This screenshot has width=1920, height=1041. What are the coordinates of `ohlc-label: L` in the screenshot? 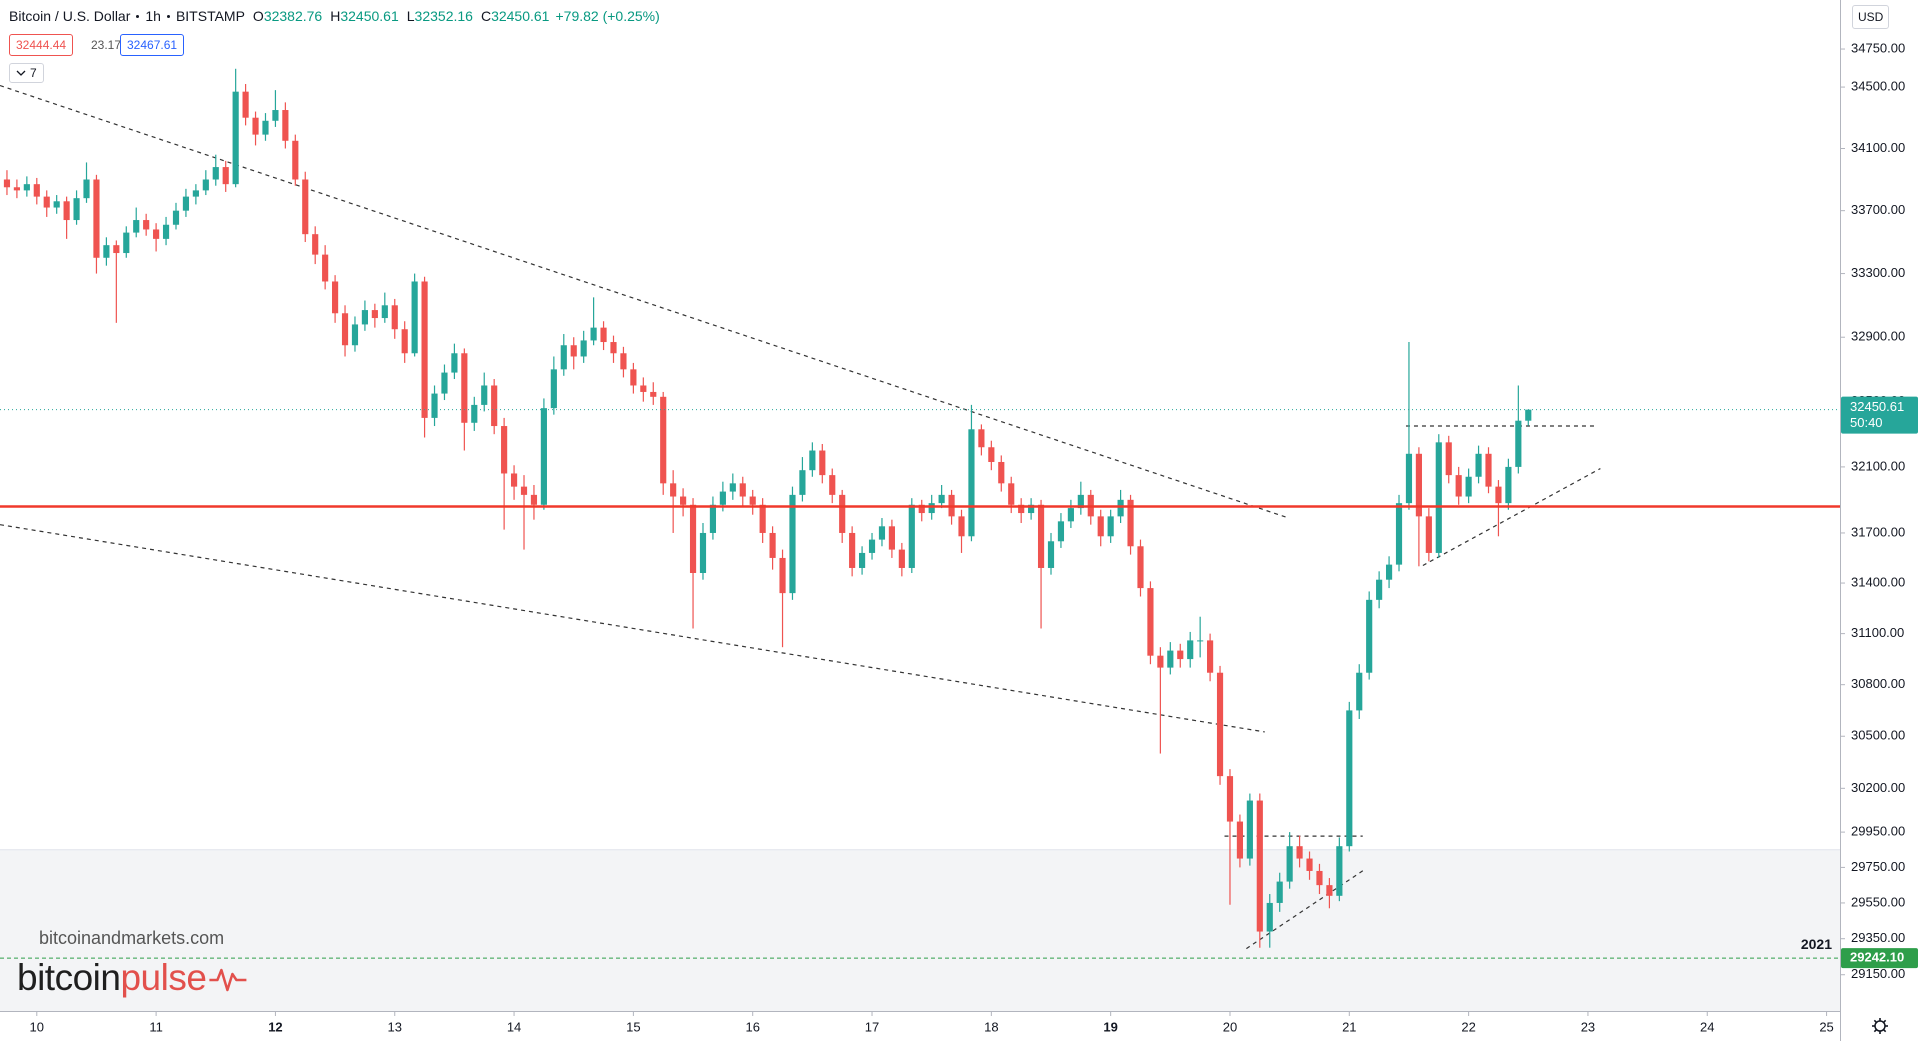 It's located at (410, 16).